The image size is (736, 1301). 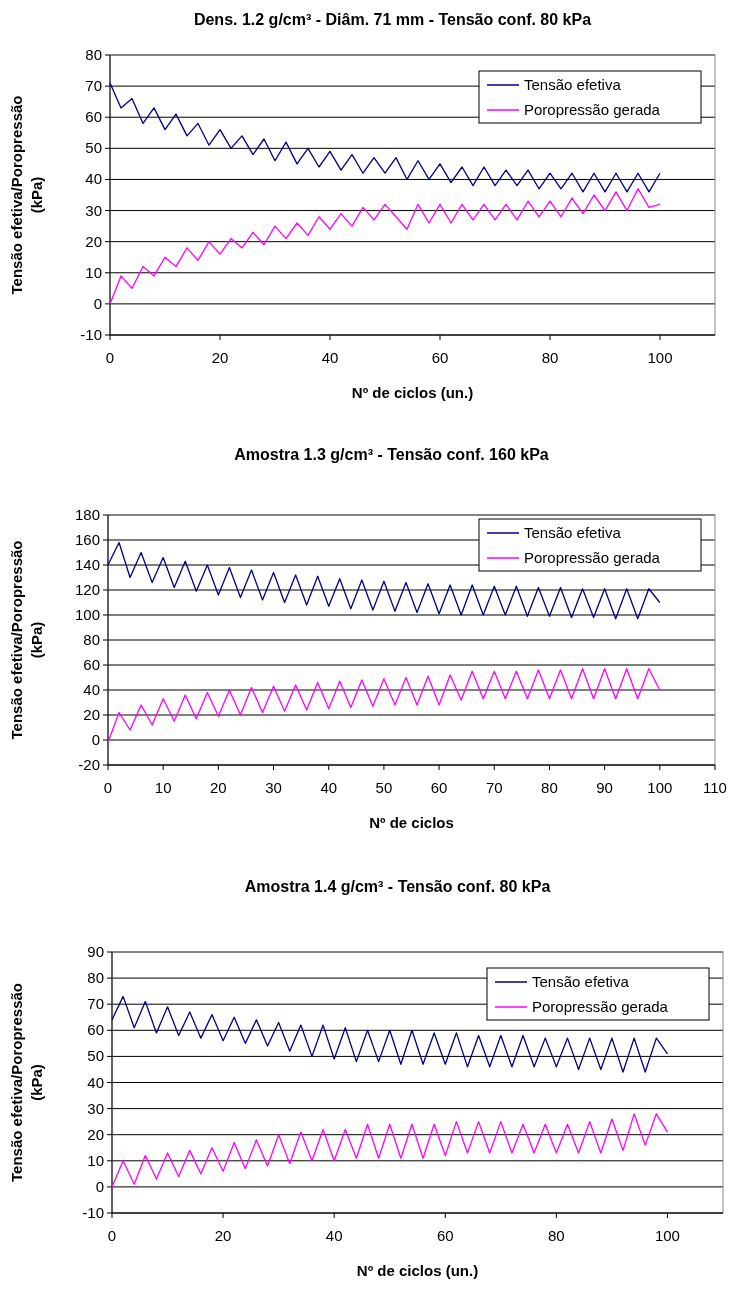 What do you see at coordinates (87, 539) in the screenshot?
I see `y-tick-label: 160` at bounding box center [87, 539].